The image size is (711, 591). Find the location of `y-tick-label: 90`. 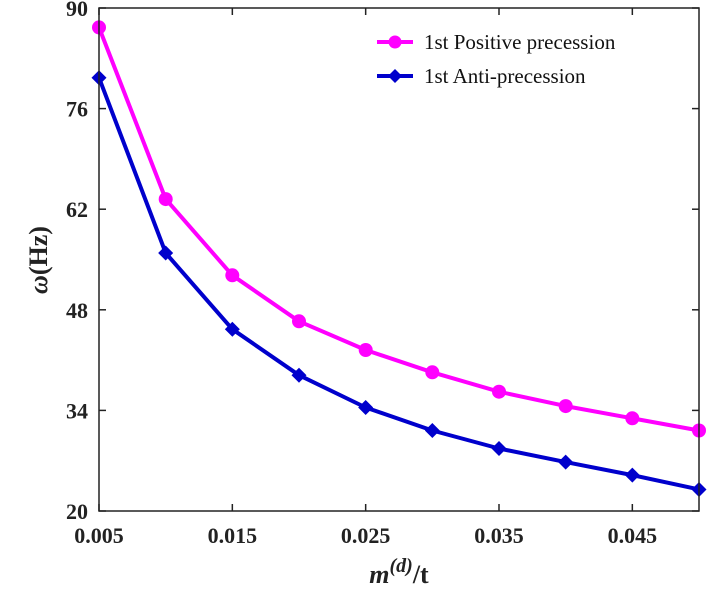

y-tick-label: 90 is located at coordinates (77, 10).